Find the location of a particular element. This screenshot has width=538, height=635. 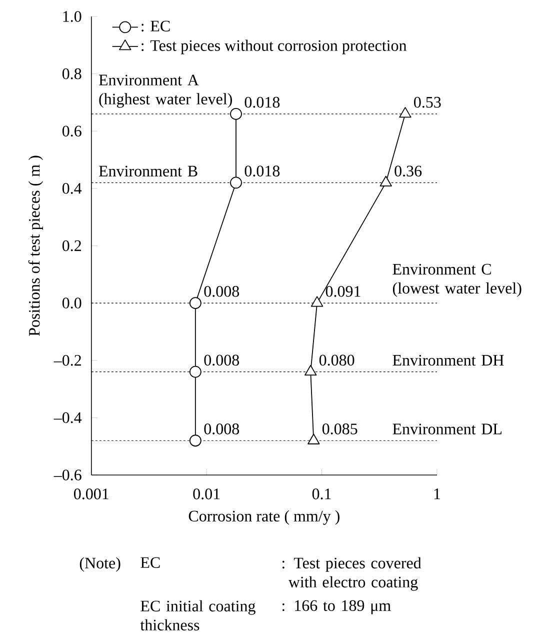

annotation: 0.085 is located at coordinates (340, 429).